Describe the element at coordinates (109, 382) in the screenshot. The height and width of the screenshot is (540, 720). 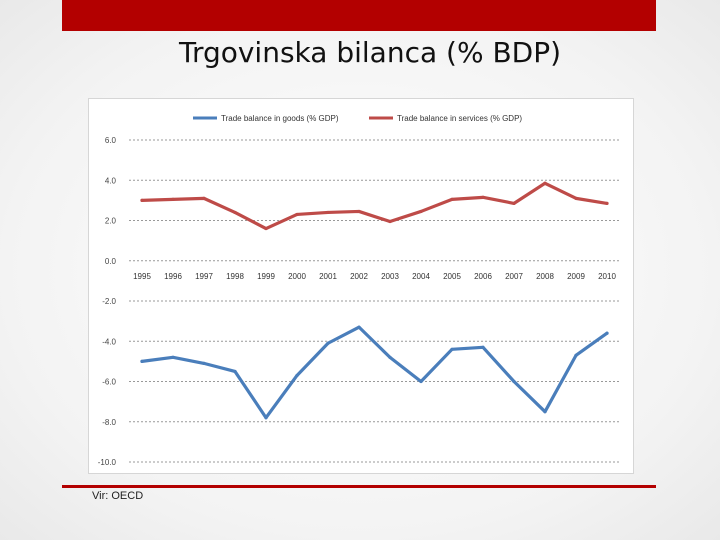
I see `y-tick-label: -6.0` at that location.